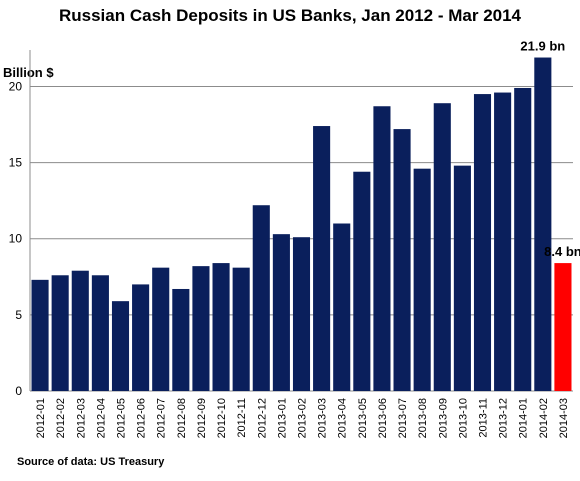 This screenshot has width=580, height=481. I want to click on y-tick-label: 15, so click(16, 163).